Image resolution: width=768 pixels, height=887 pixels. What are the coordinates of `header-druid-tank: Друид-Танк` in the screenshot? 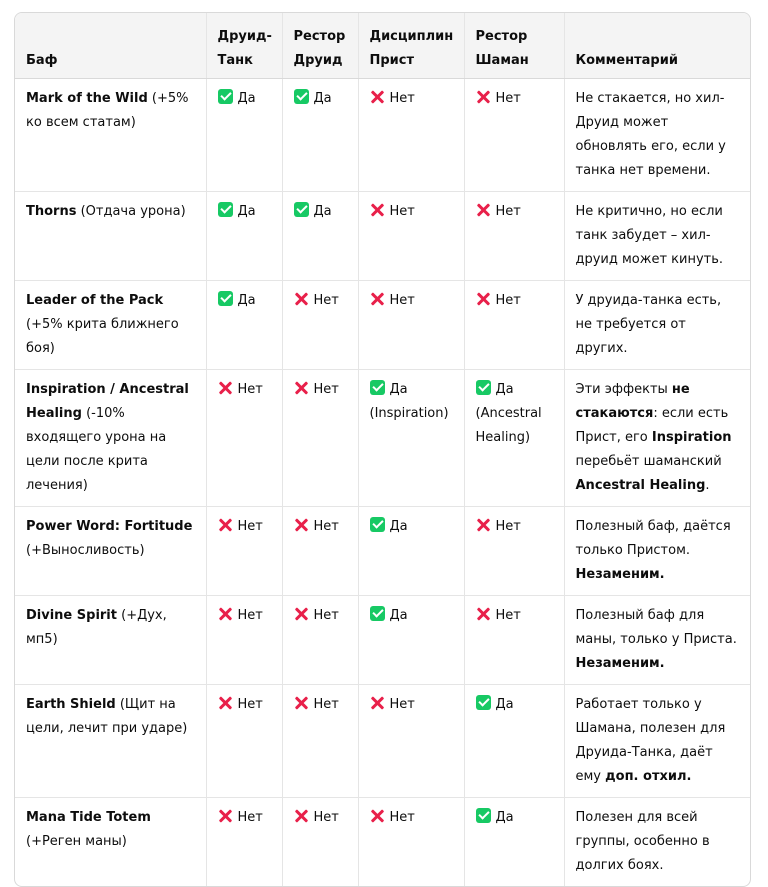 It's located at (244, 46).